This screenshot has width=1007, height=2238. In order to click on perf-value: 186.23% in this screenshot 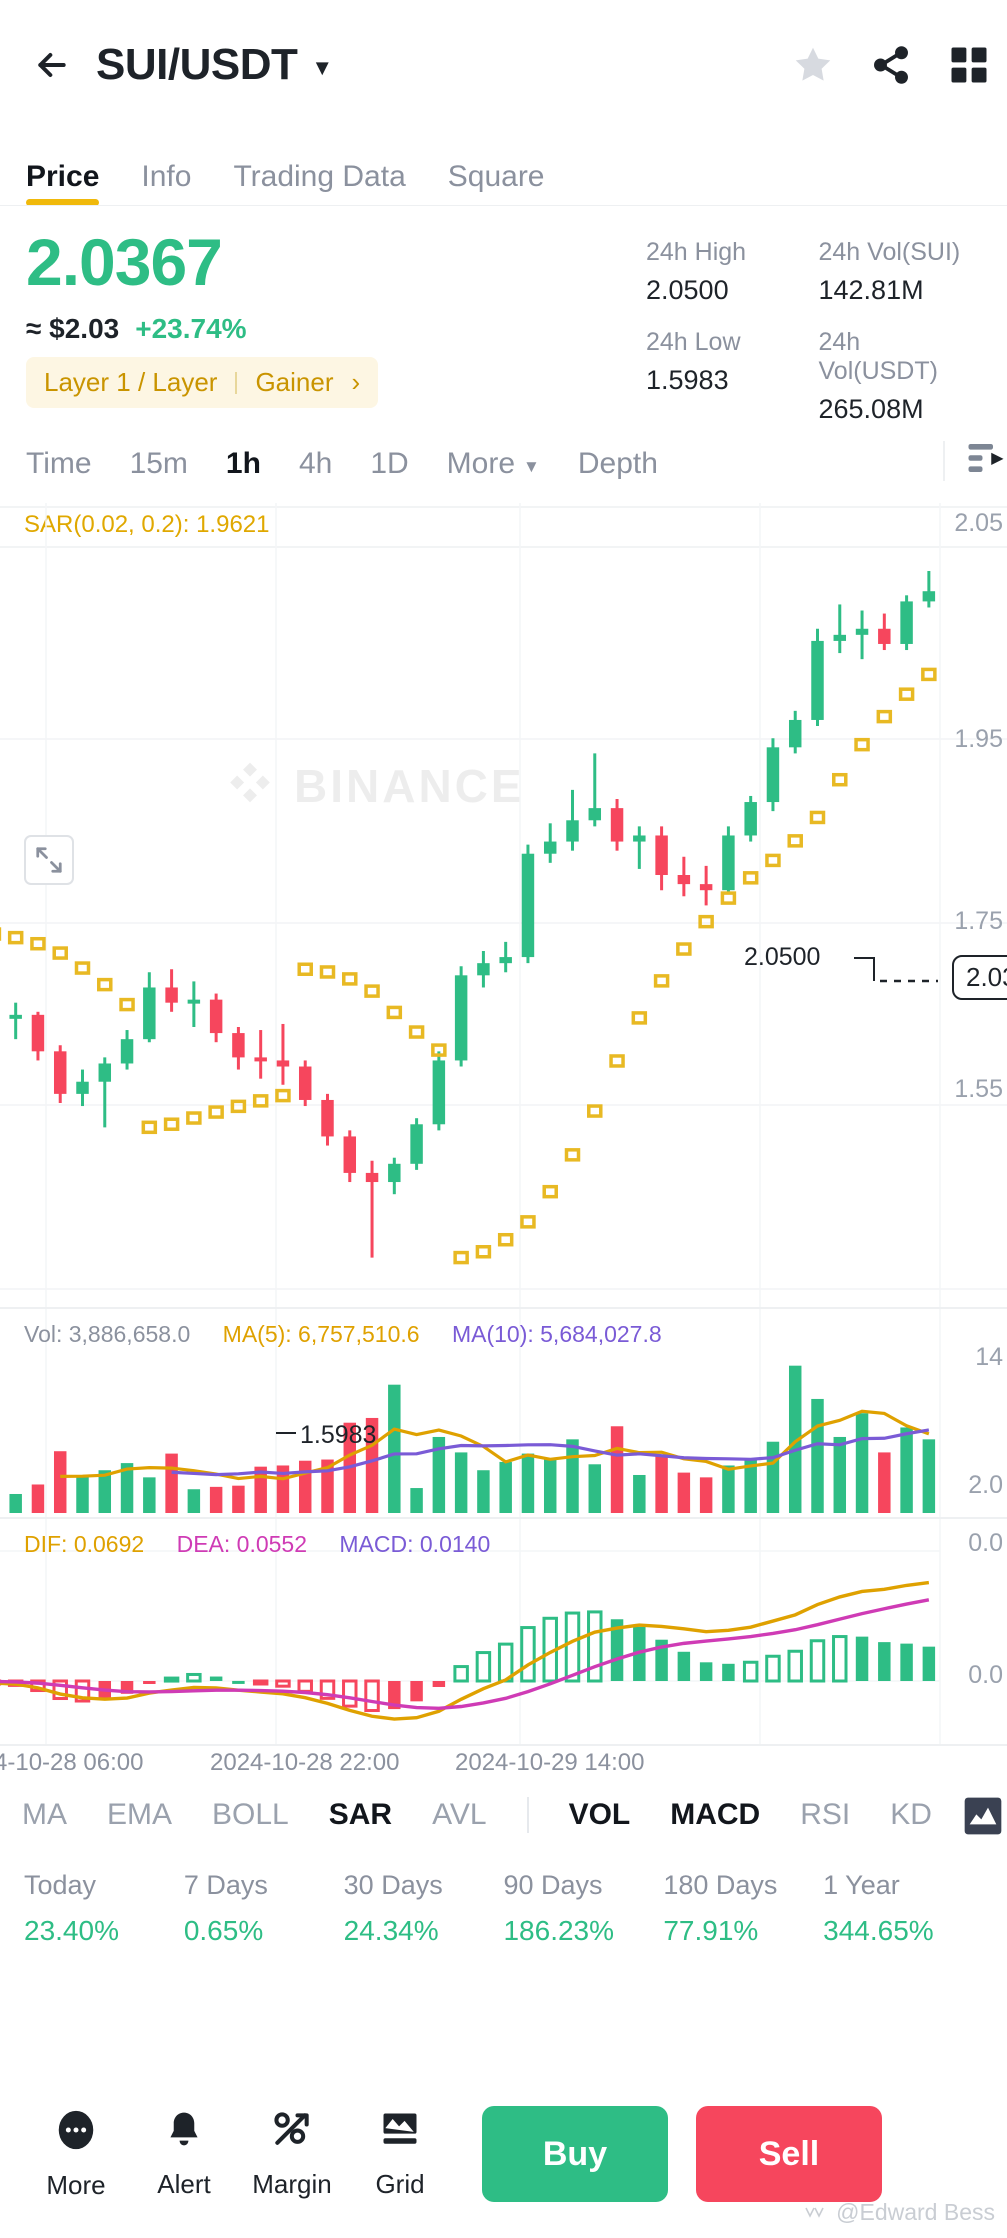, I will do `click(559, 1930)`.